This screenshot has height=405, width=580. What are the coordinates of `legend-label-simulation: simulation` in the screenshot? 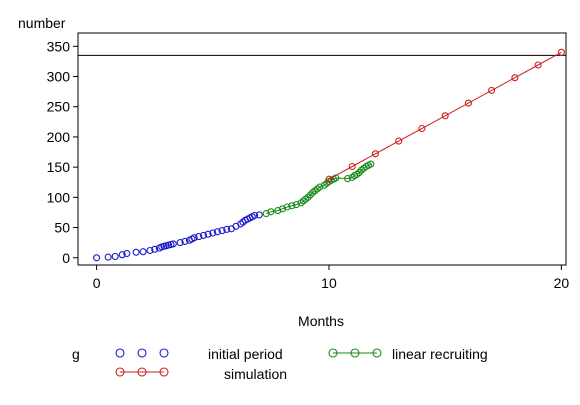 It's located at (255, 374).